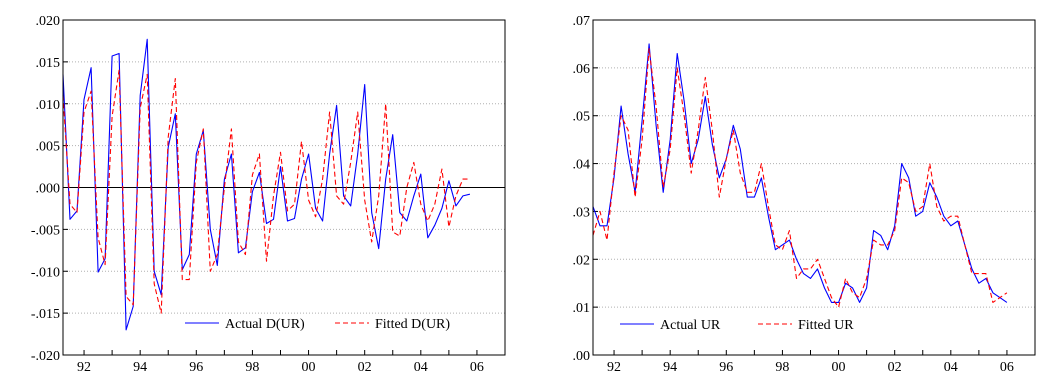  What do you see at coordinates (582, 69) in the screenshot?
I see `y-tick-label: .06` at bounding box center [582, 69].